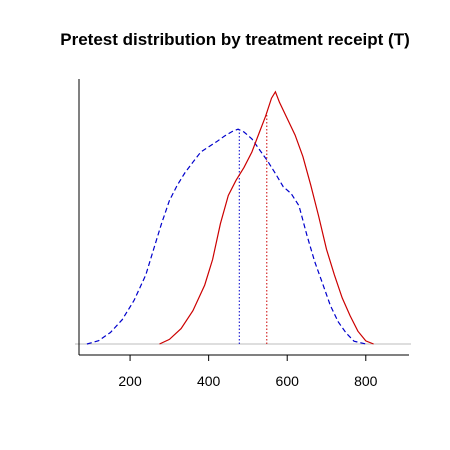 The height and width of the screenshot is (450, 450). Describe the element at coordinates (130, 381) in the screenshot. I see `x-tick-label: 200` at that location.